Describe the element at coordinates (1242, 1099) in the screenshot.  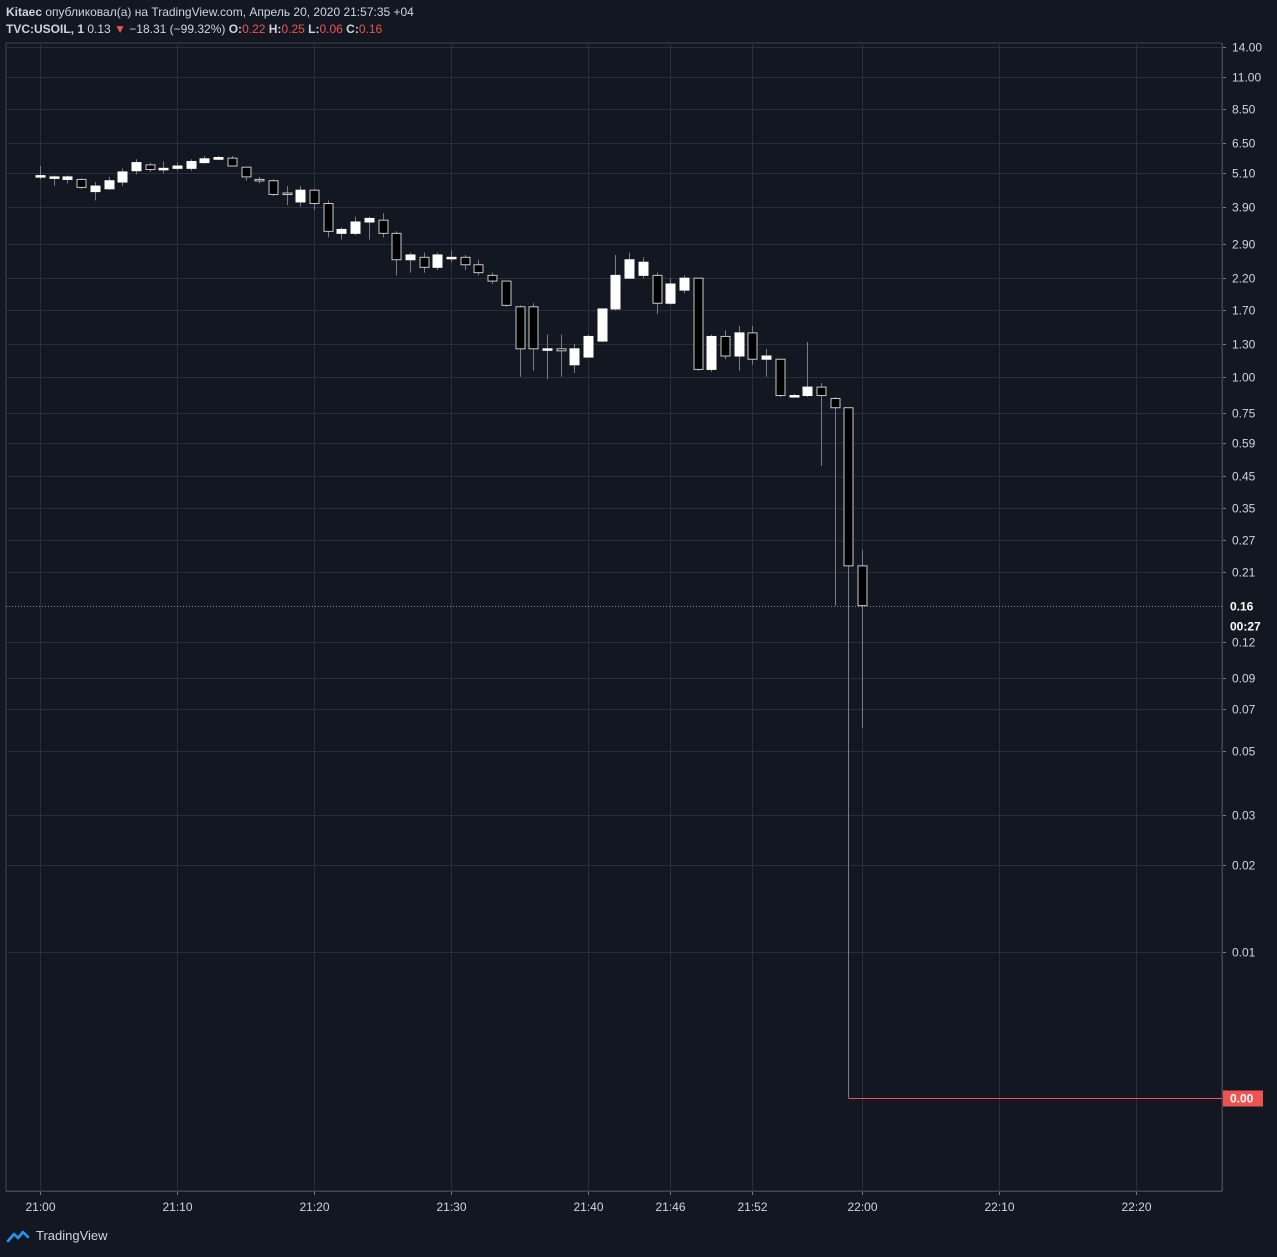
I see `zero-price-label: 0.00` at that location.